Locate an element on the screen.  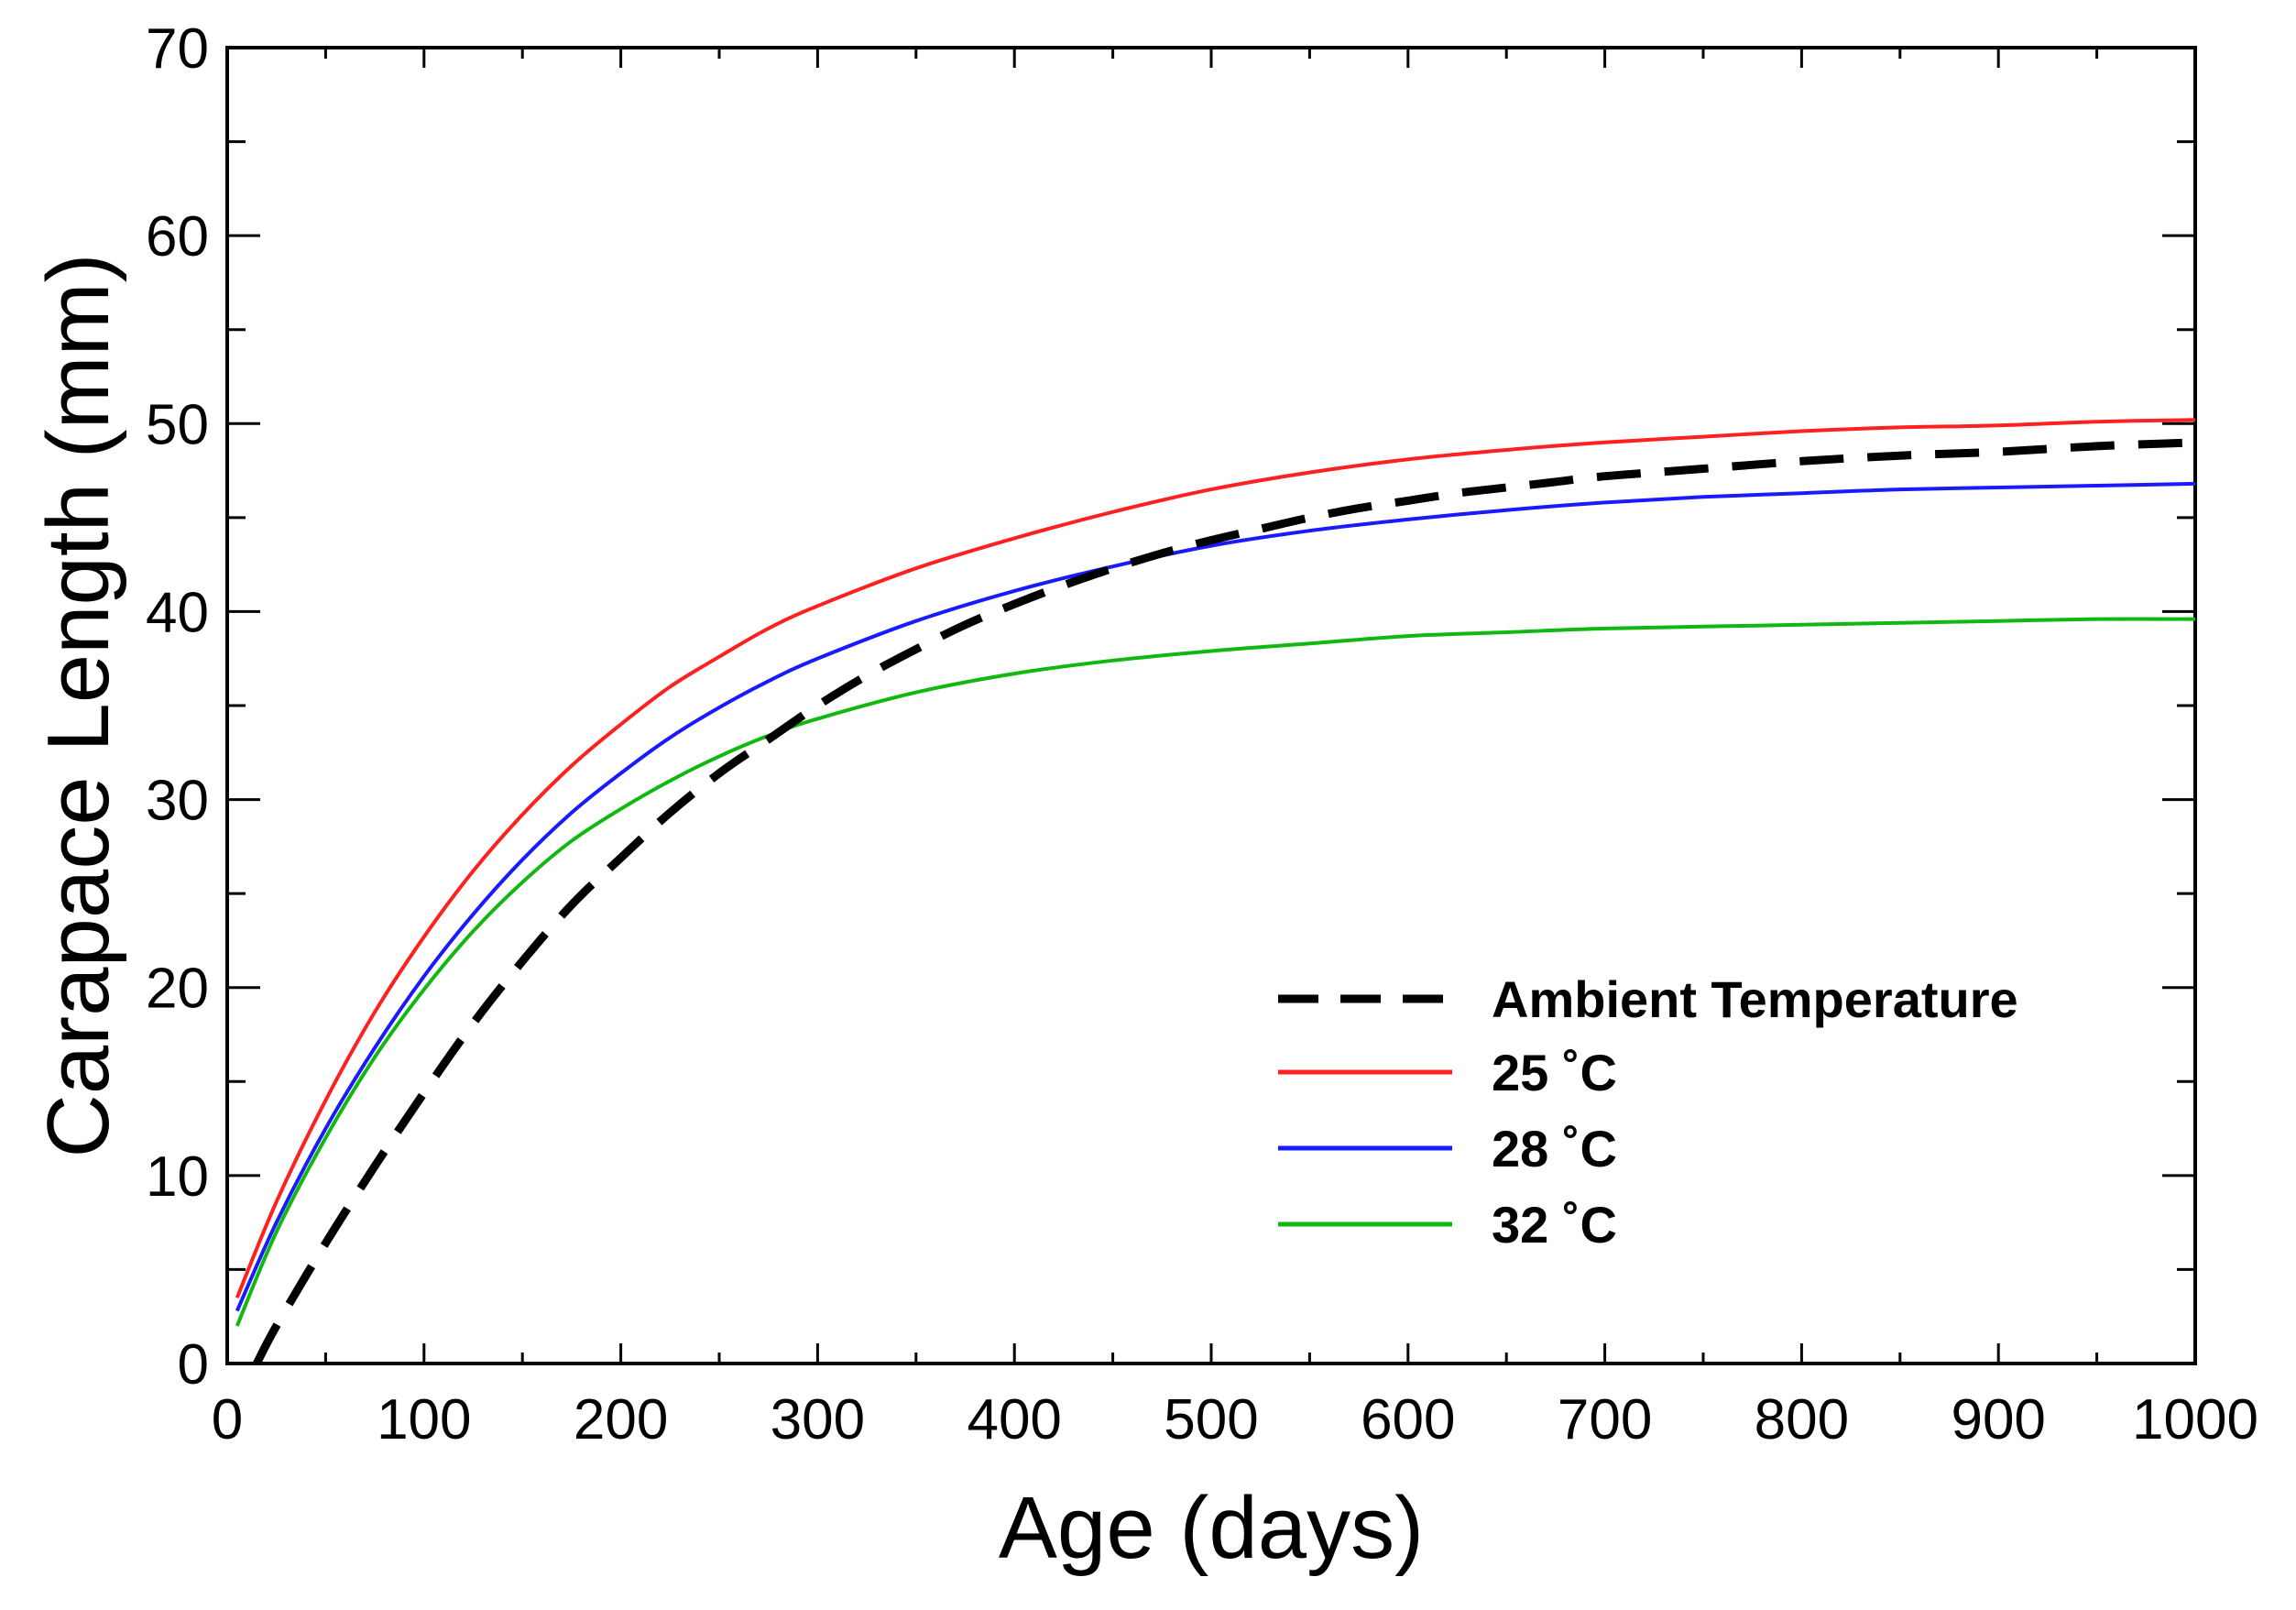
x-tick-label: 500 is located at coordinates (1211, 1419).